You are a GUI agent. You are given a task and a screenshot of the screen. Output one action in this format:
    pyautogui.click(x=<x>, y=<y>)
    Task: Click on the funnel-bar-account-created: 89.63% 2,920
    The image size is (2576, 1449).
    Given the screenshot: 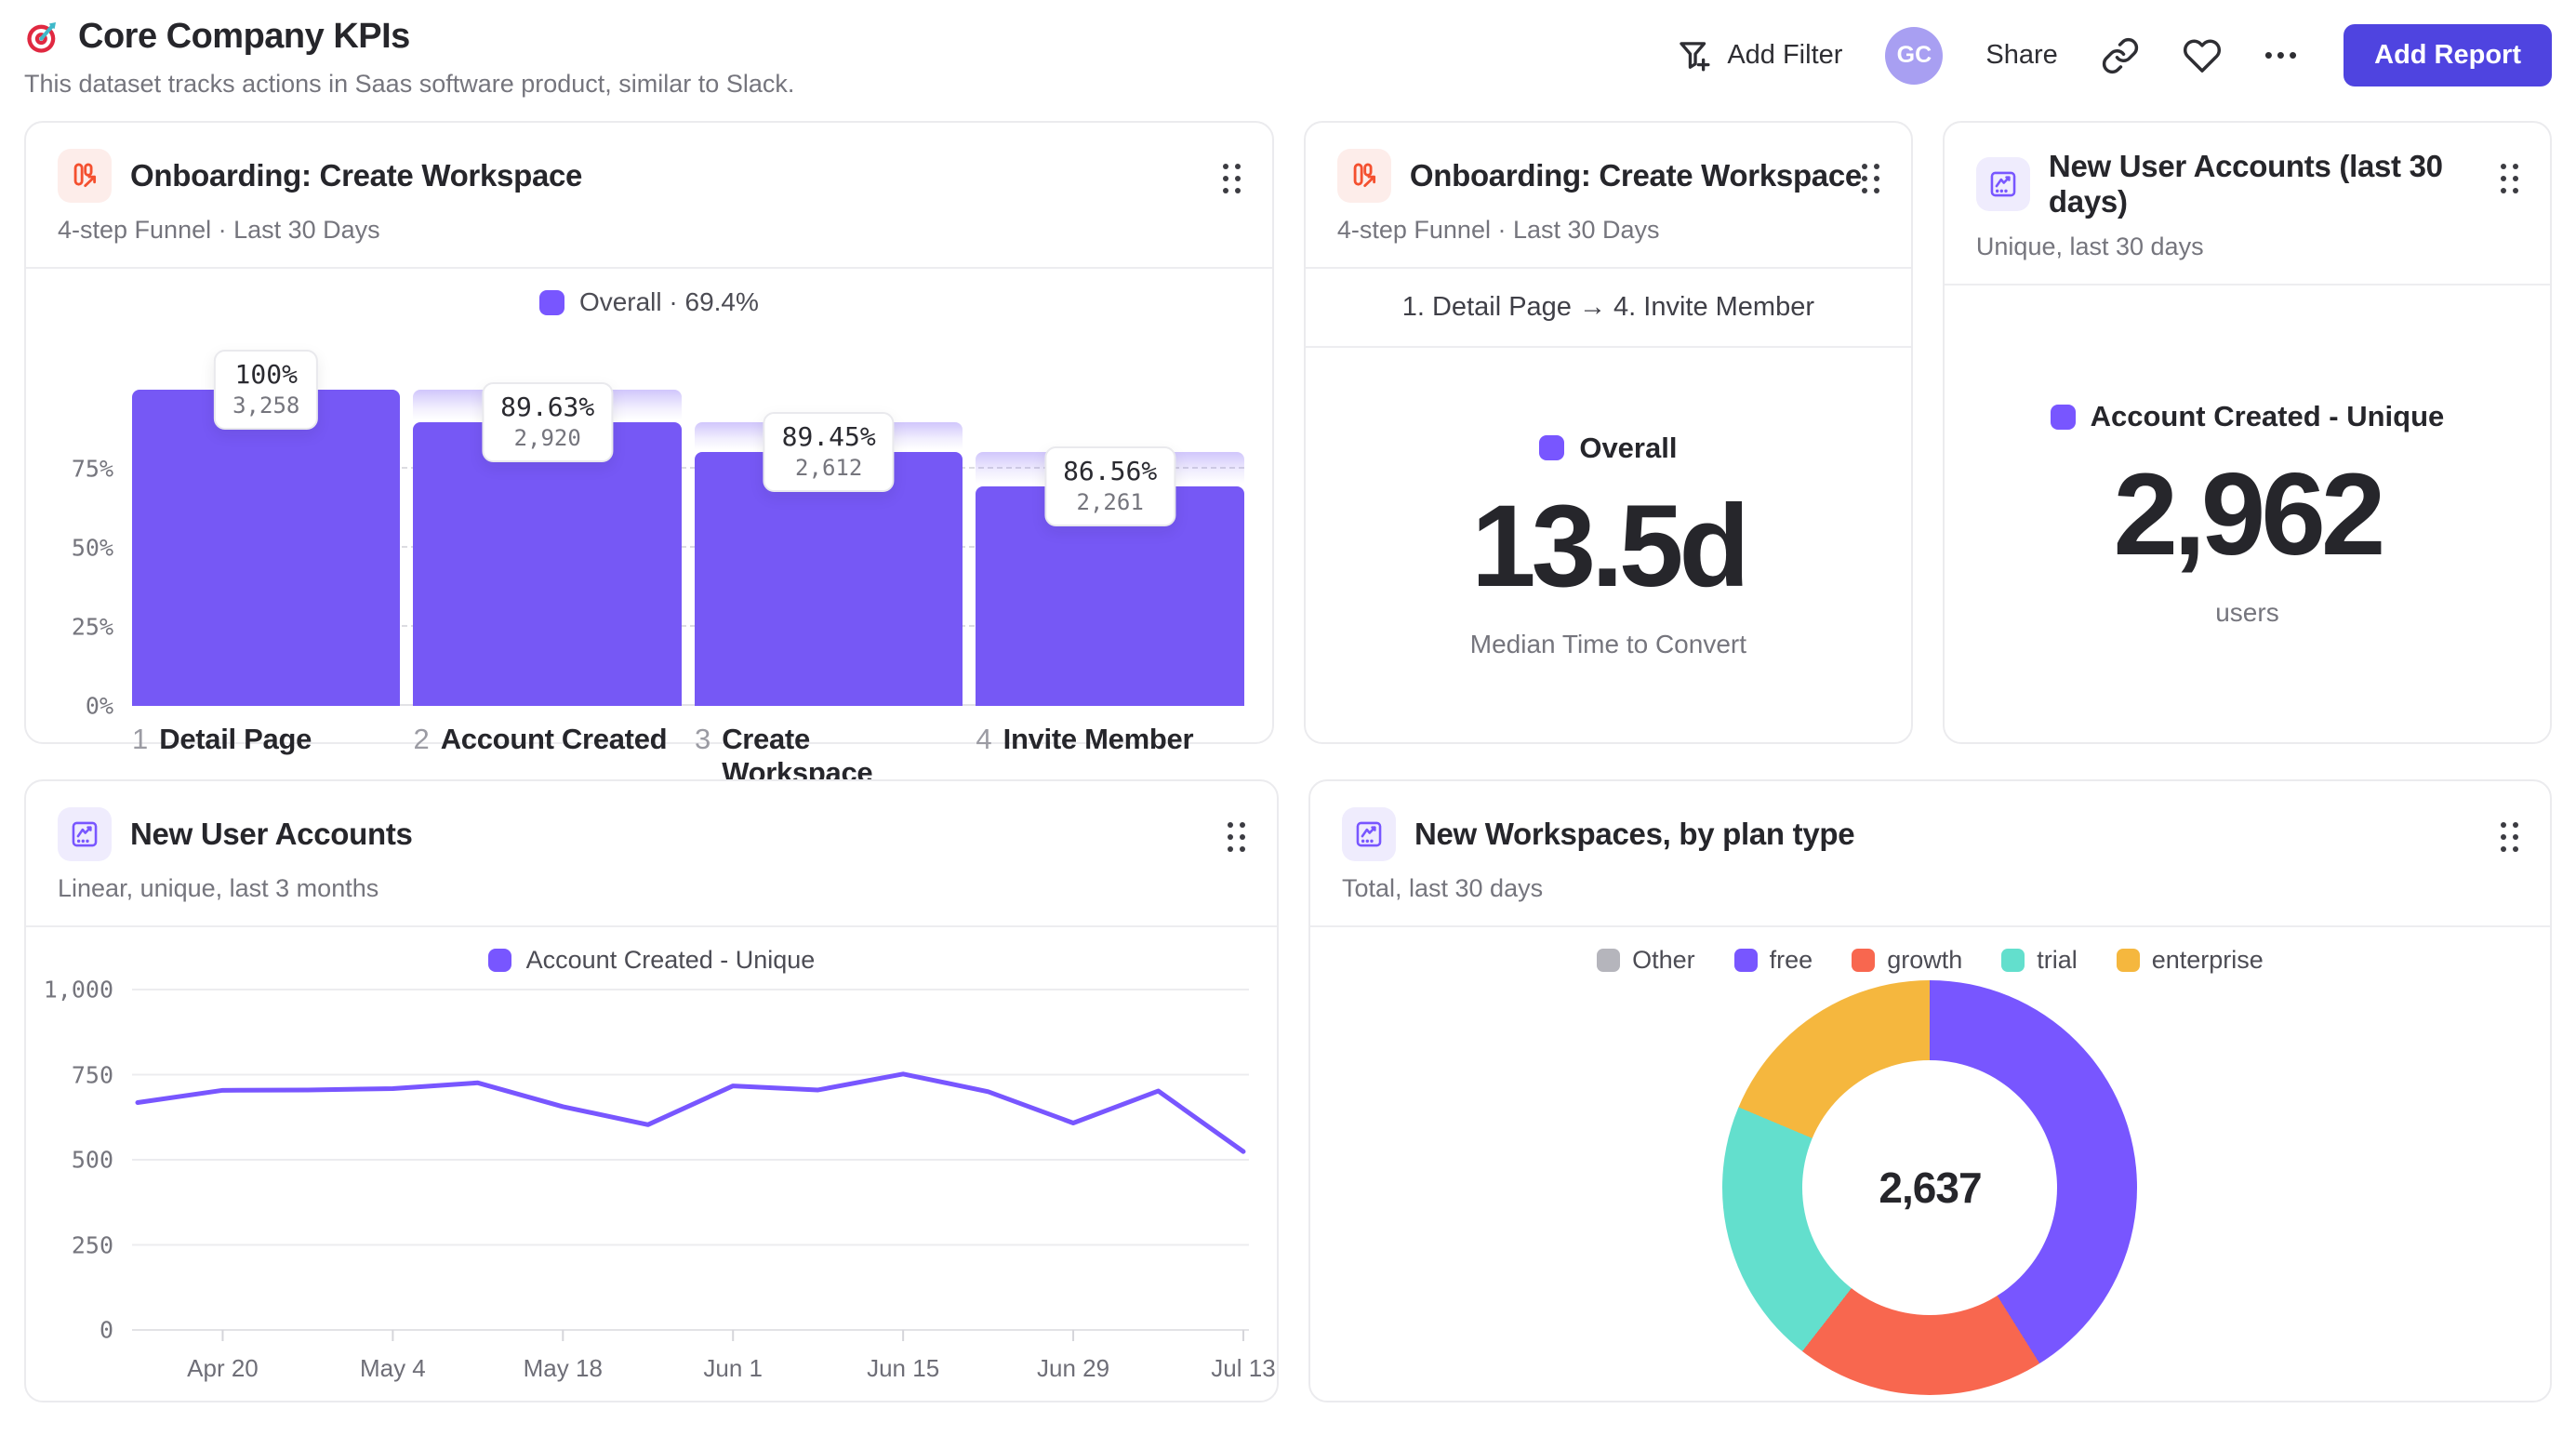 What is the action you would take?
    pyautogui.click(x=547, y=516)
    